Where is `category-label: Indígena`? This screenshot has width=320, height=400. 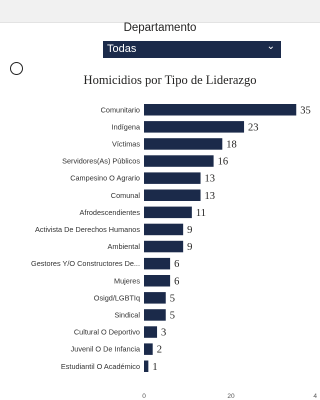 category-label: Indígena is located at coordinates (126, 126).